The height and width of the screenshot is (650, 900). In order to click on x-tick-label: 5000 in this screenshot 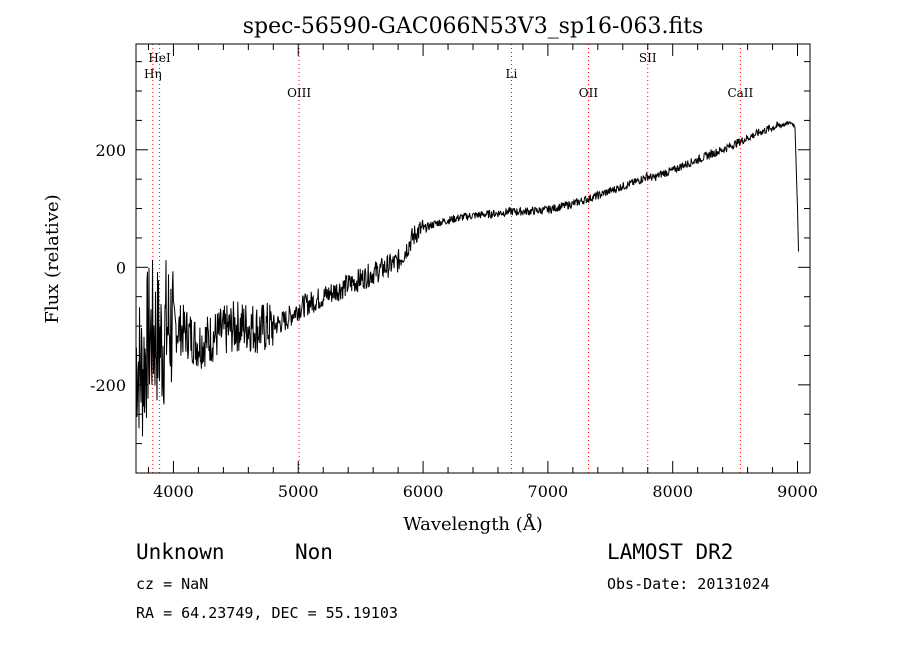, I will do `click(298, 491)`.